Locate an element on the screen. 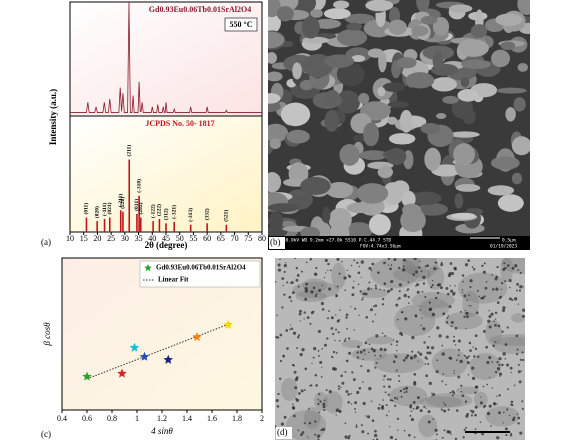 The height and width of the screenshot is (445, 562). sem-date: 01/19/2023 is located at coordinates (503, 247).